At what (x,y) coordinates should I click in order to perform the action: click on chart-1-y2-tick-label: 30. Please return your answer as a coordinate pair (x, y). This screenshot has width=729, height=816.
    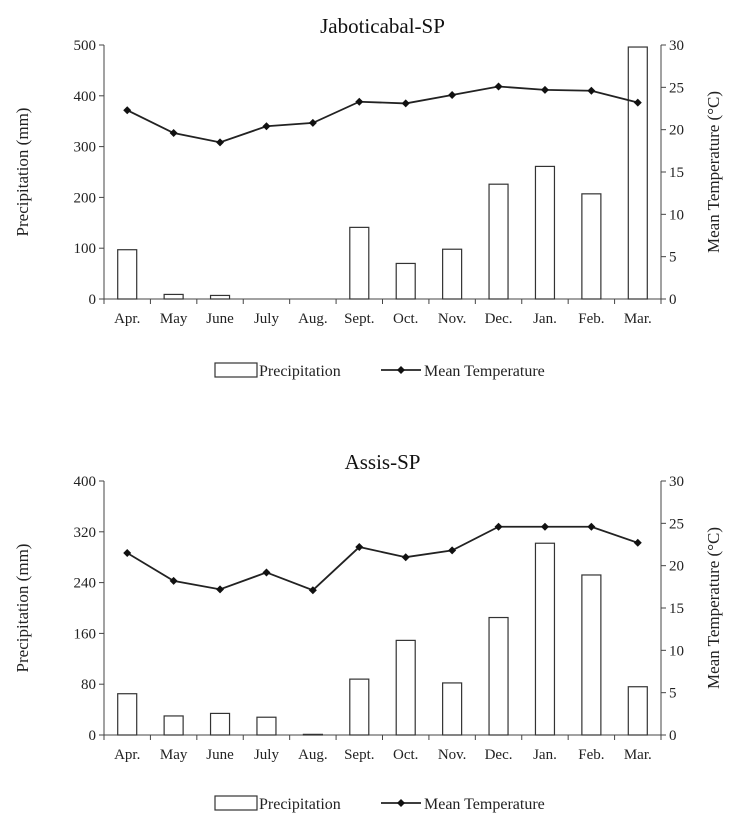
    Looking at the image, I should click on (676, 46).